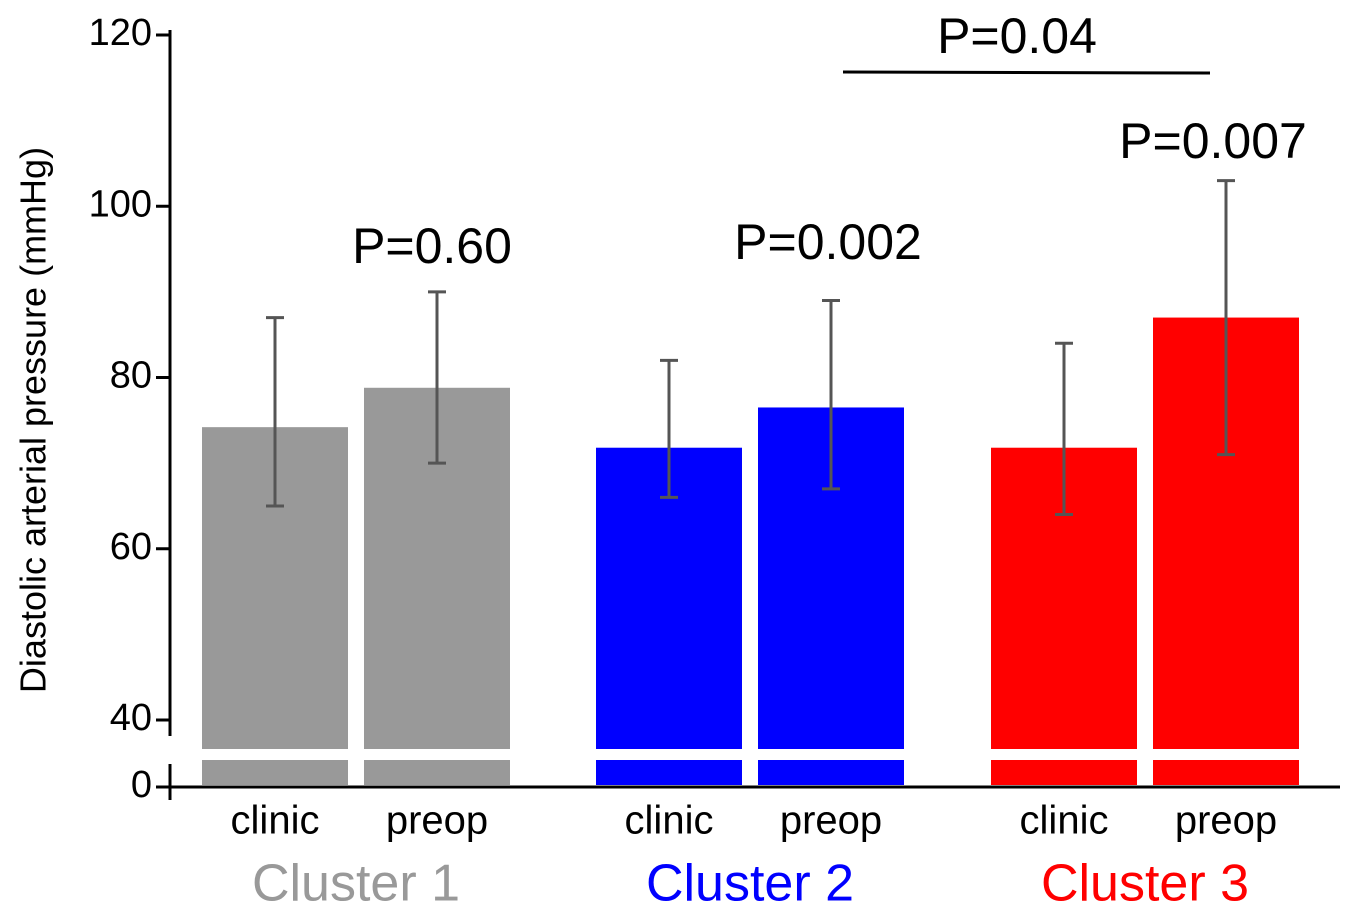  Describe the element at coordinates (750, 884) in the screenshot. I see `group-label: Cluster 2` at that location.